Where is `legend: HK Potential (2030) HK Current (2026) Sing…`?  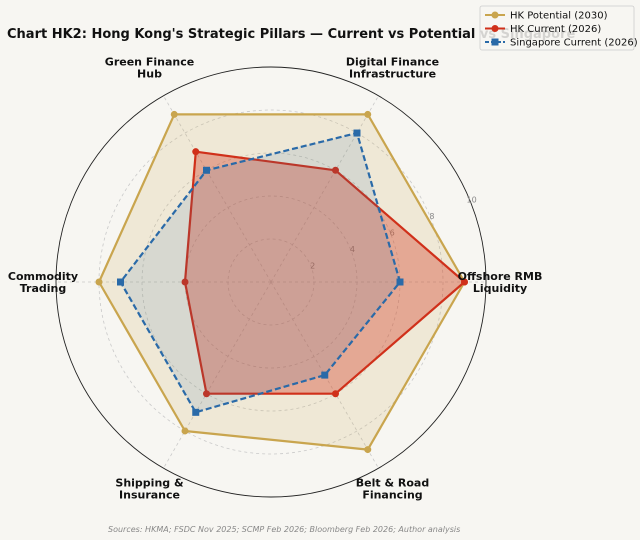
legend: HK Potential (2030) HK Current (2026) Sing… is located at coordinates (558, 28).